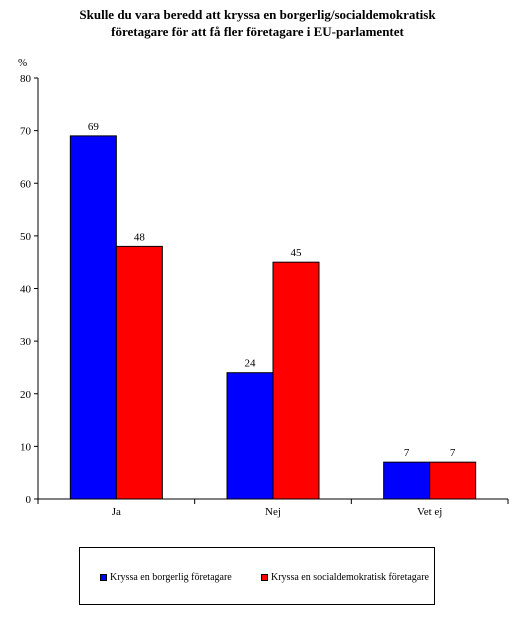 The width and height of the screenshot is (515, 623). What do you see at coordinates (22, 63) in the screenshot?
I see `y-axis-label: %` at bounding box center [22, 63].